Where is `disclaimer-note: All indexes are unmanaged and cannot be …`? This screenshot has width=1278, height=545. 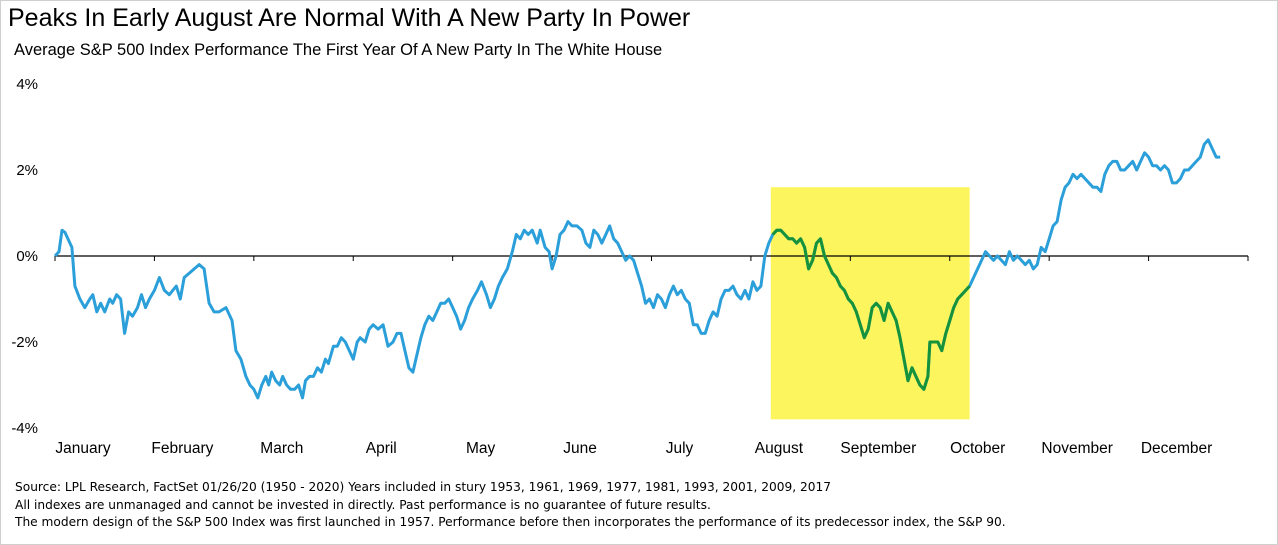 disclaimer-note: All indexes are unmanaged and cannot be … is located at coordinates (363, 504).